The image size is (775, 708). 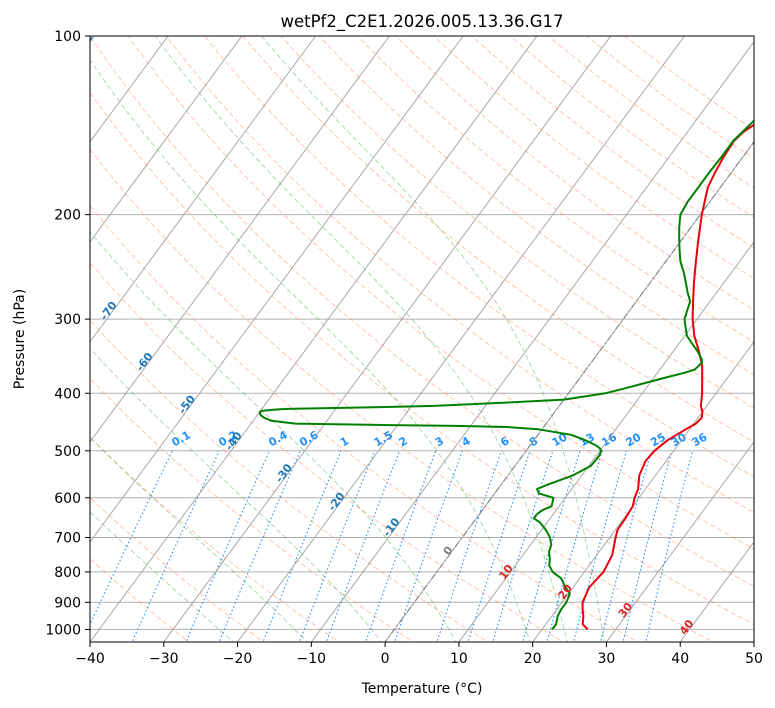 What do you see at coordinates (67, 37) in the screenshot?
I see `y-tick-label: 100` at bounding box center [67, 37].